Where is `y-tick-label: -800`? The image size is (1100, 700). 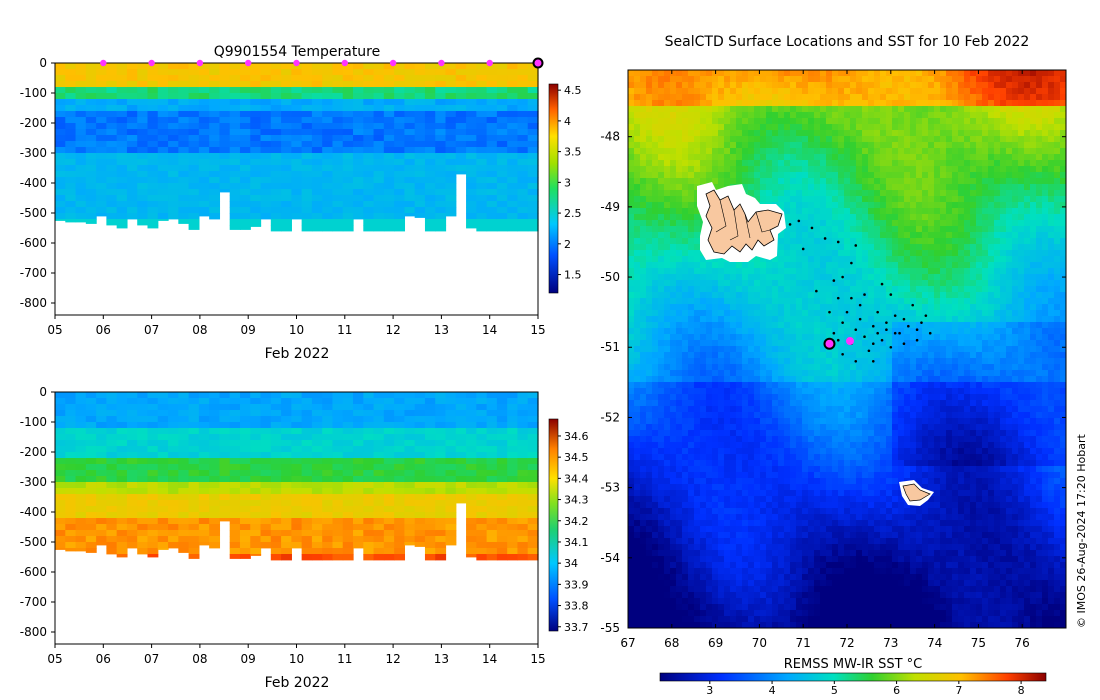
y-tick-label: -800 is located at coordinates (33, 303).